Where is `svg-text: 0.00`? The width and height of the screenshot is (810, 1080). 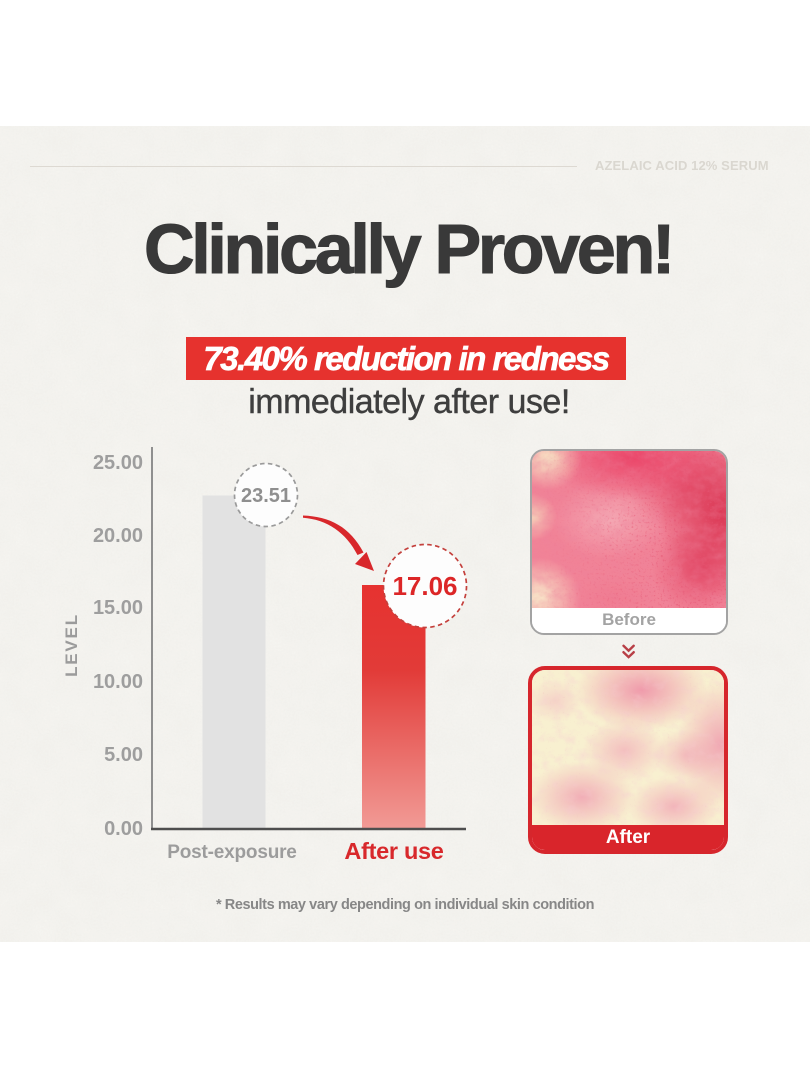
svg-text: 0.00 is located at coordinates (123, 829).